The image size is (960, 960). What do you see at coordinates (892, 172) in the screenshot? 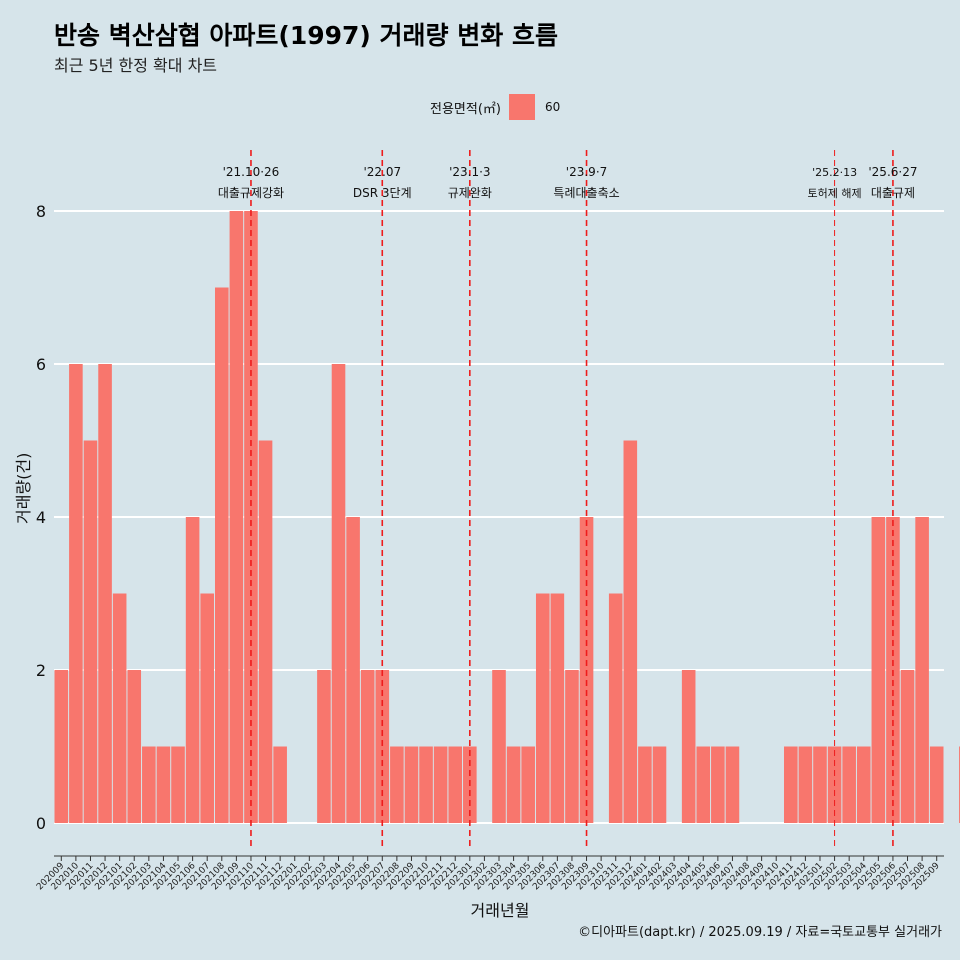
I see `event-date: '25.6·27` at bounding box center [892, 172].